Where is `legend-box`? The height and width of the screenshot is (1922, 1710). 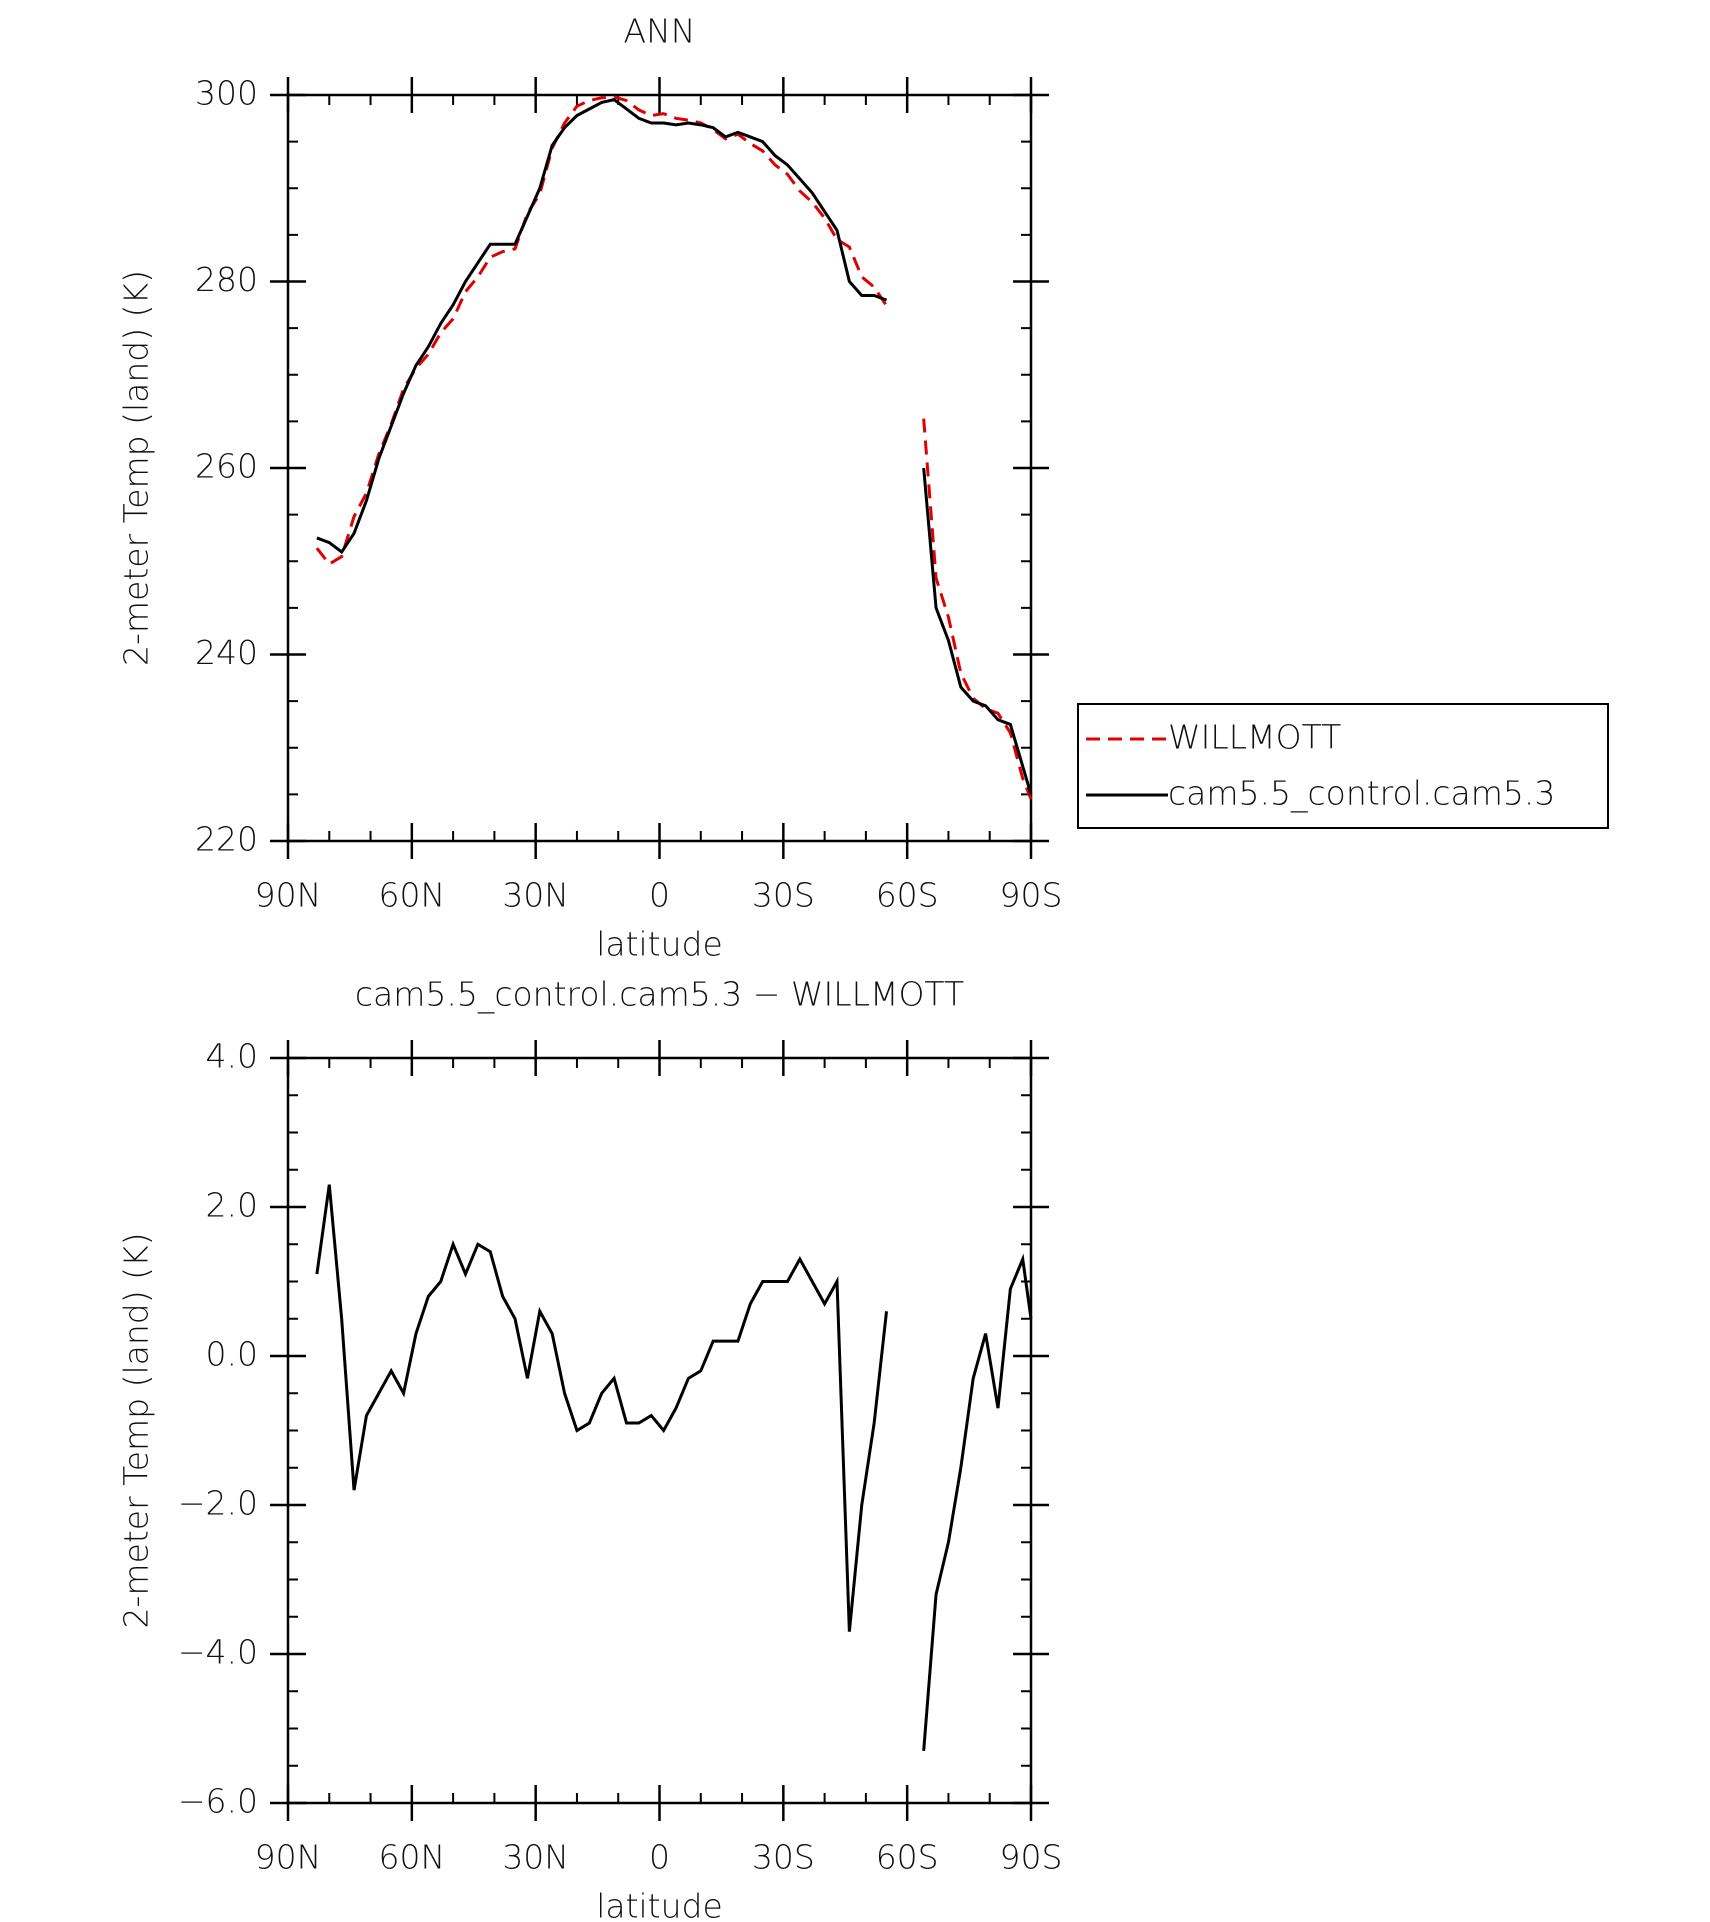 legend-box is located at coordinates (1343, 766).